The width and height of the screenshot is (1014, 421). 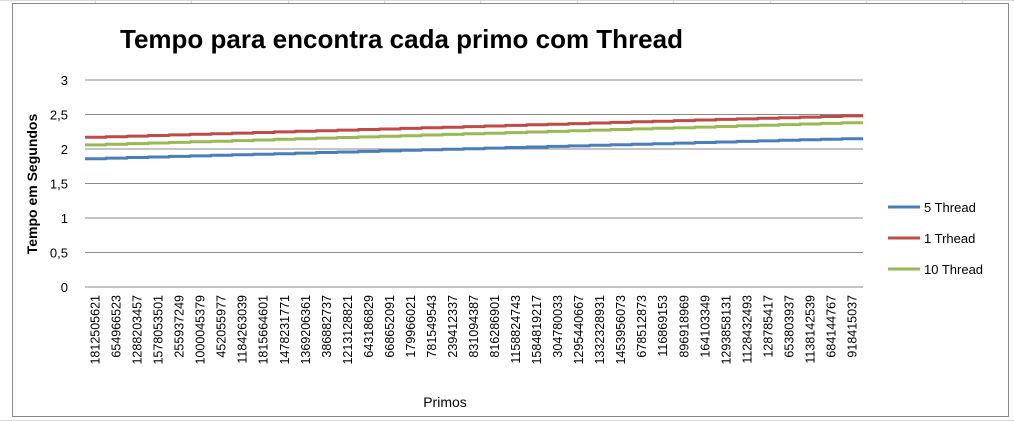 What do you see at coordinates (96, 330) in the screenshot?
I see `x-tick-label: 1812505621` at bounding box center [96, 330].